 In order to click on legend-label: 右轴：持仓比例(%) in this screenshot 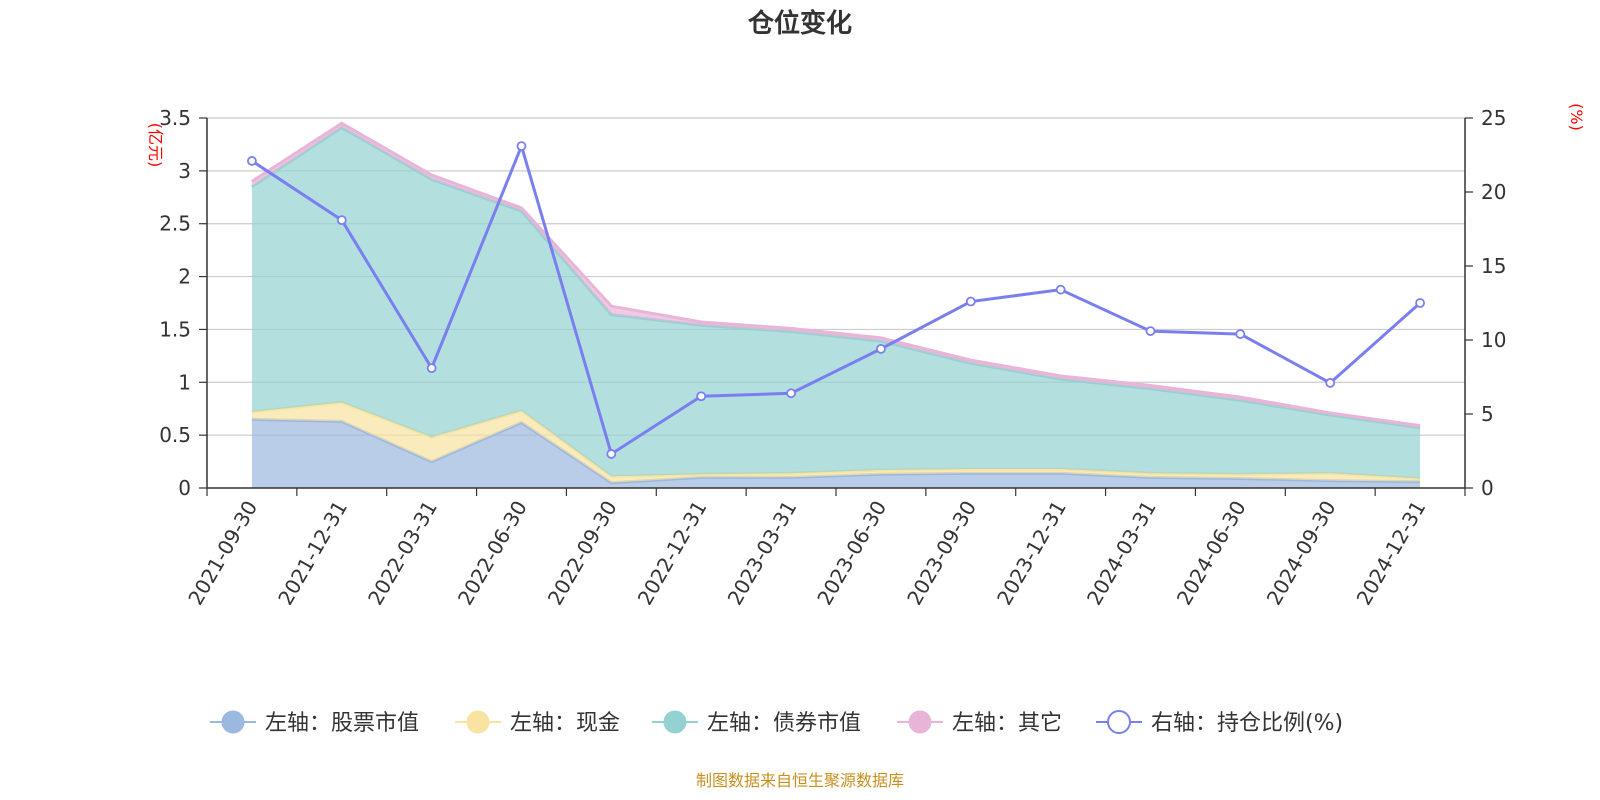, I will do `click(1247, 723)`.